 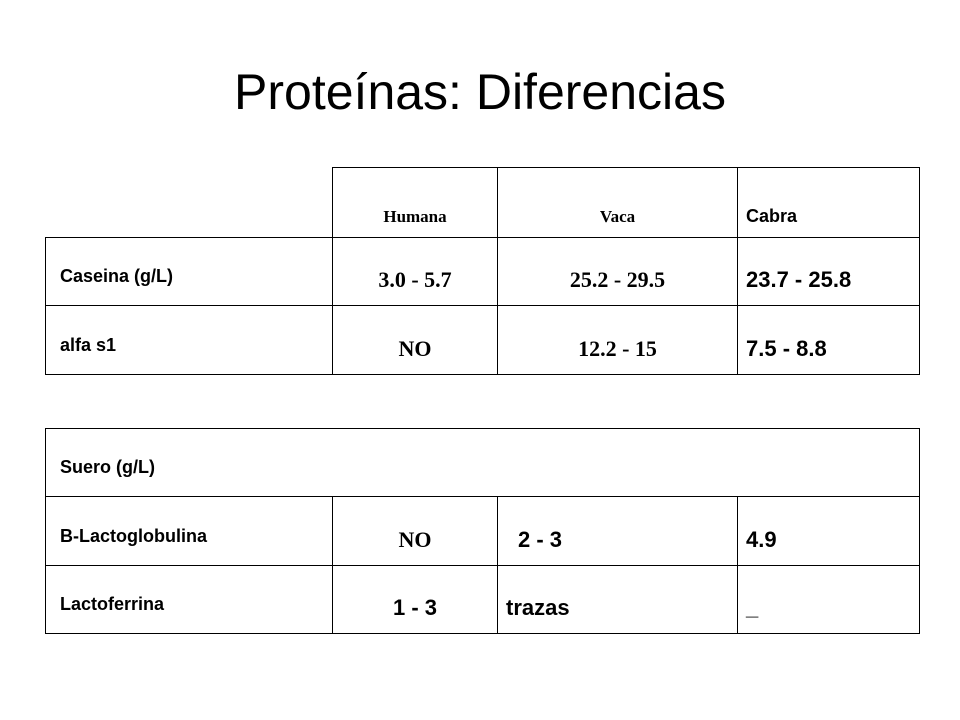 I want to click on table-row: Lactoferrina 1 - 3 trazas _, so click(x=482, y=599).